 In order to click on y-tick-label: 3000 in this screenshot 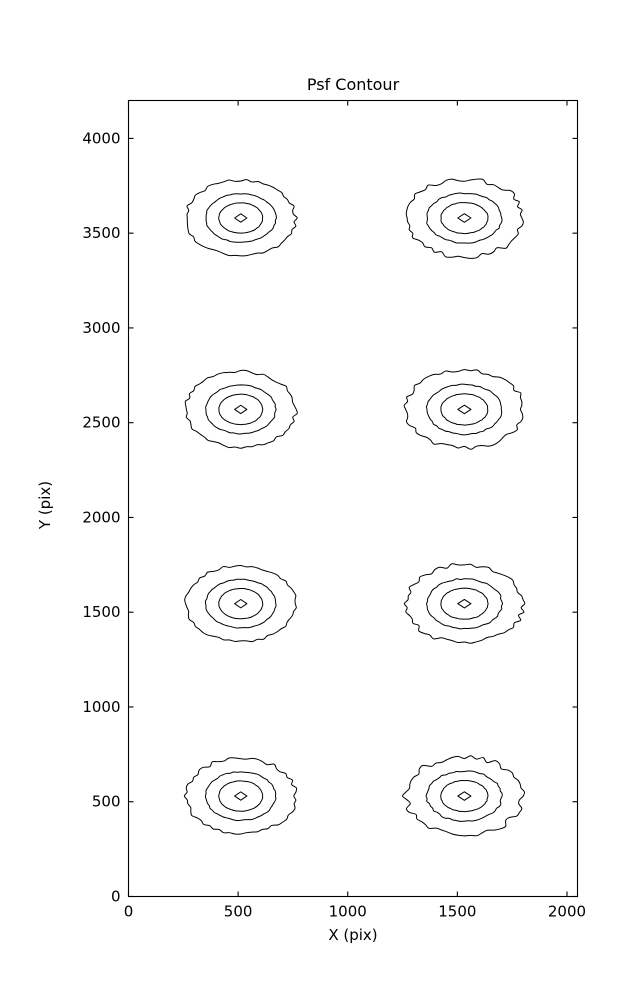, I will do `click(101, 328)`.